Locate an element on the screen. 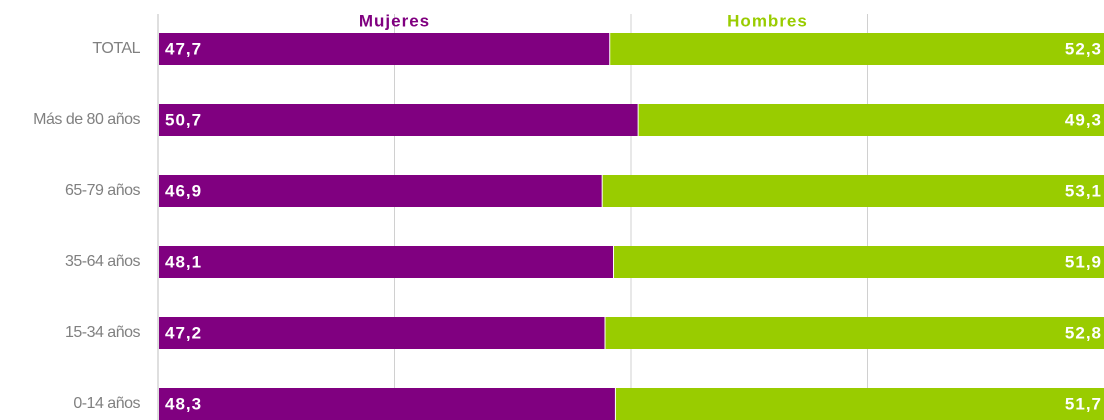 The image size is (1104, 420). legend-entry: Mujeres is located at coordinates (394, 20).